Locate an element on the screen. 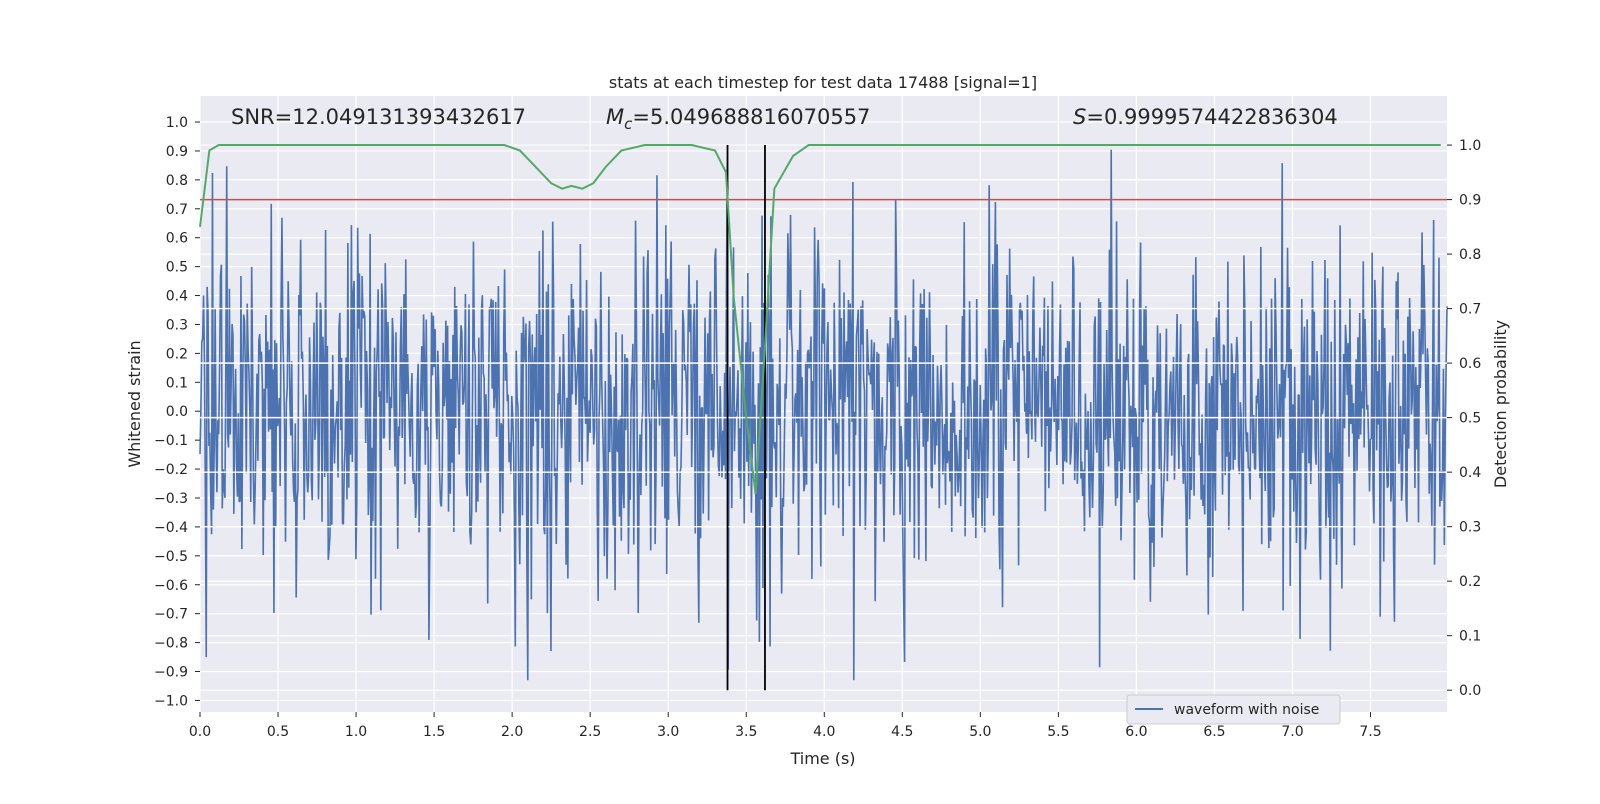 The image size is (1600, 804). y-left-tick-label: −0.5 is located at coordinates (171, 557).